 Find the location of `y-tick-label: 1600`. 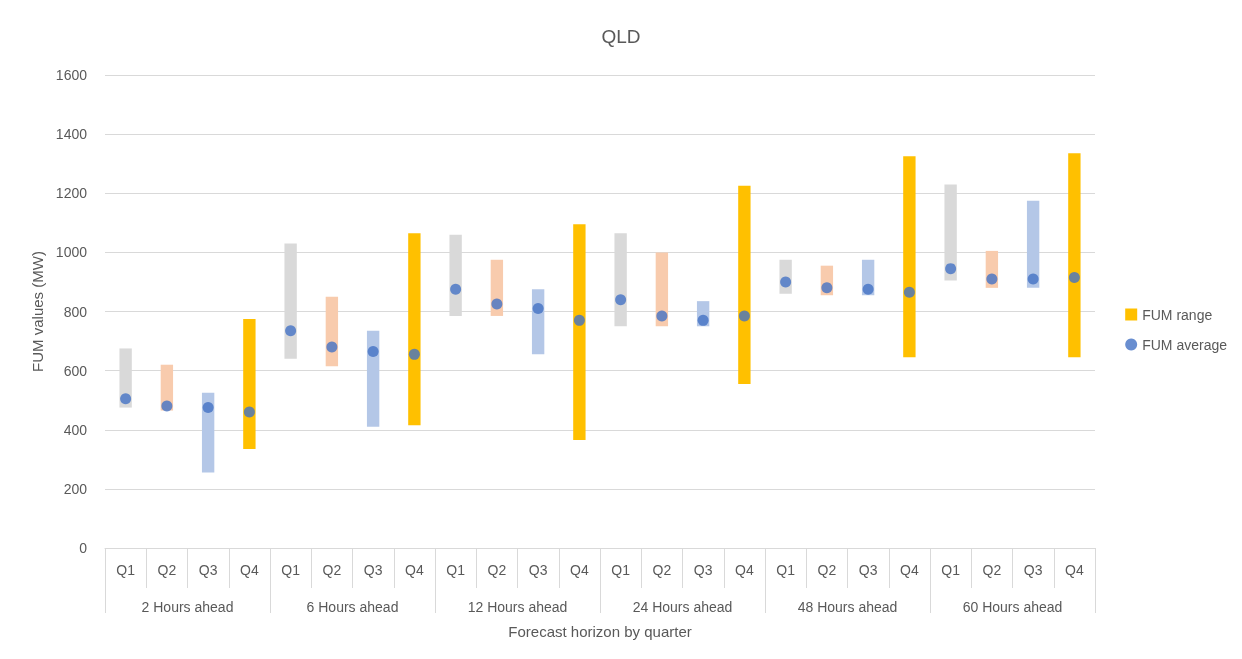

y-tick-label: 1600 is located at coordinates (71, 75).